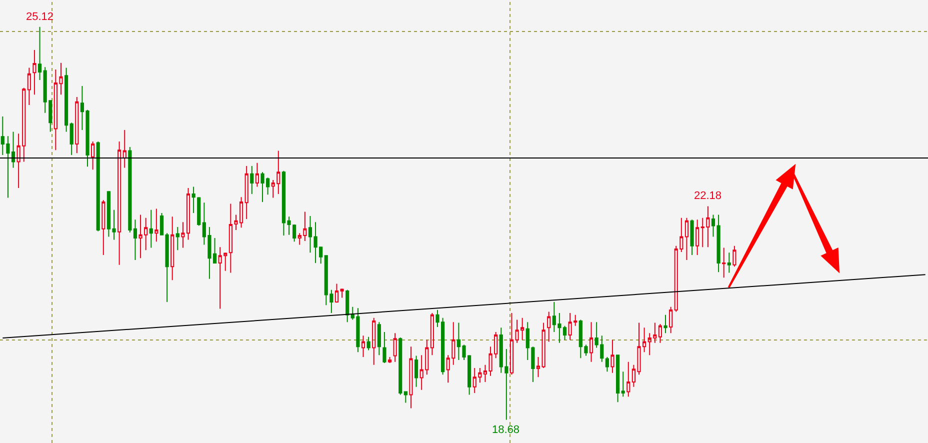  What do you see at coordinates (708, 196) in the screenshot?
I see `annotation: 22.18` at bounding box center [708, 196].